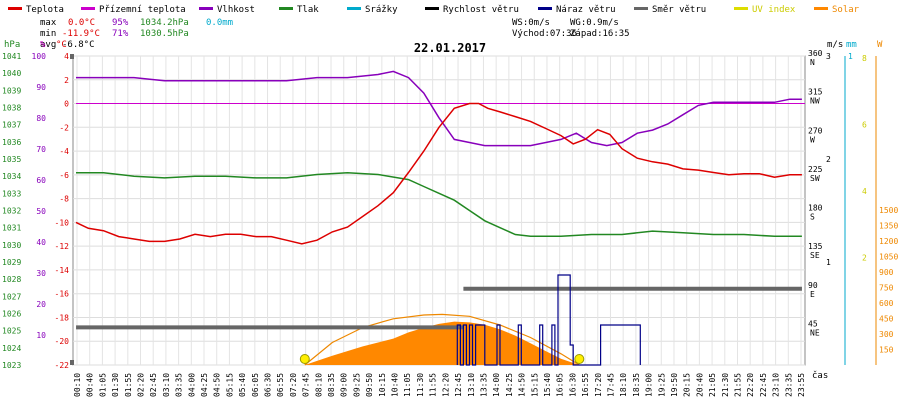 The image size is (900, 400). I want to click on ms-axis-label: m/s, so click(835, 45).